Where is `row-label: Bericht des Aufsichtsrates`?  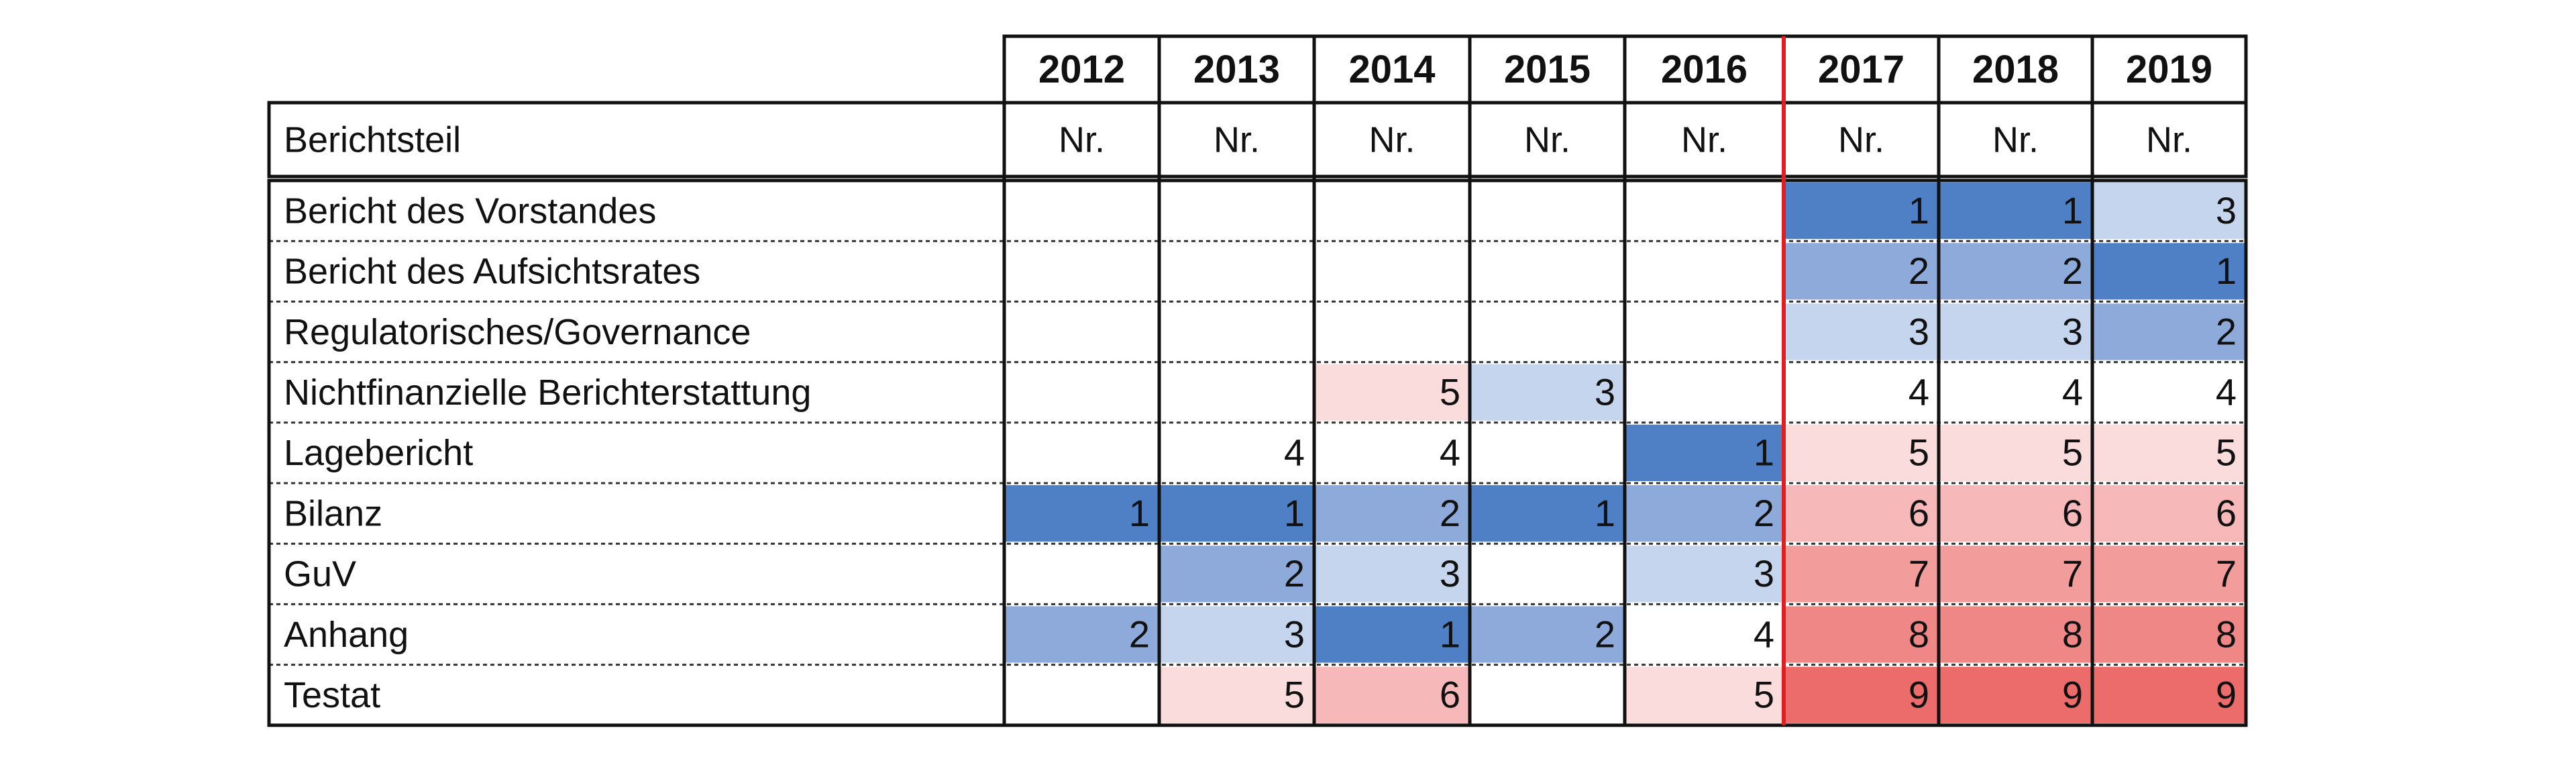
row-label: Bericht des Aufsichtsrates is located at coordinates (492, 272).